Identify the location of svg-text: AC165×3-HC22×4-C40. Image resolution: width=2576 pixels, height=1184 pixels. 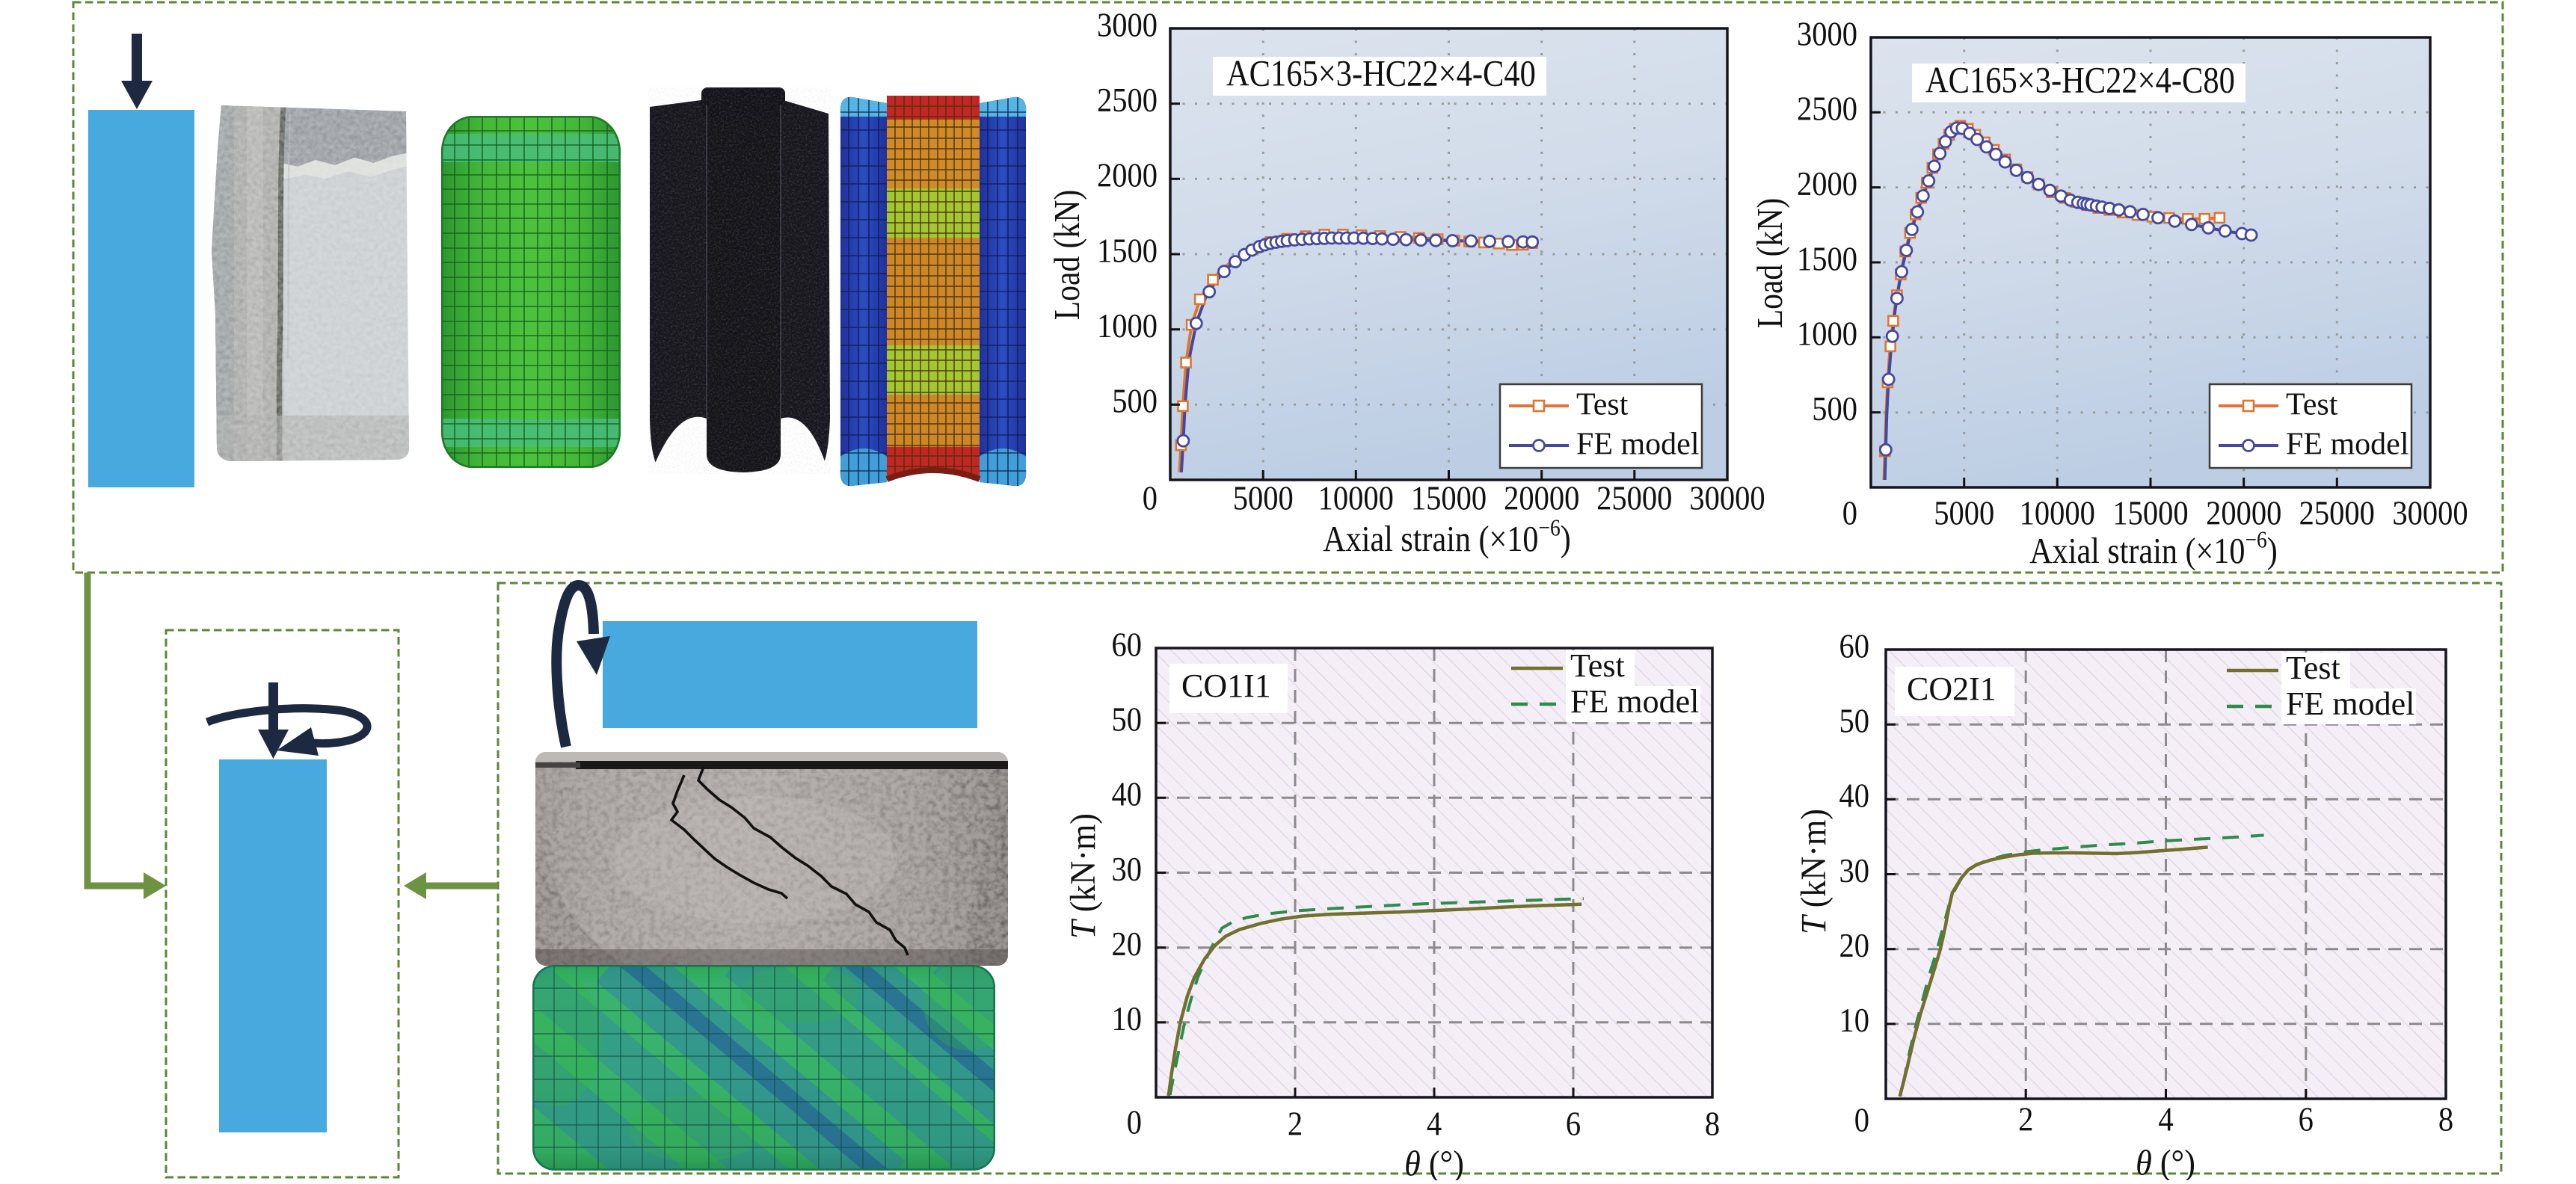
(1381, 74).